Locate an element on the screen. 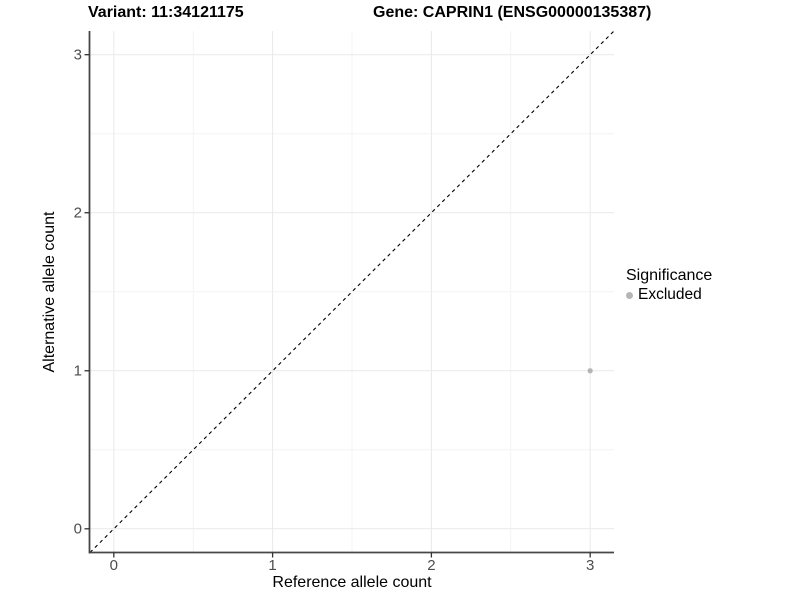 Image resolution: width=800 pixels, height=600 pixels. x-tick-label: 0 is located at coordinates (113, 565).